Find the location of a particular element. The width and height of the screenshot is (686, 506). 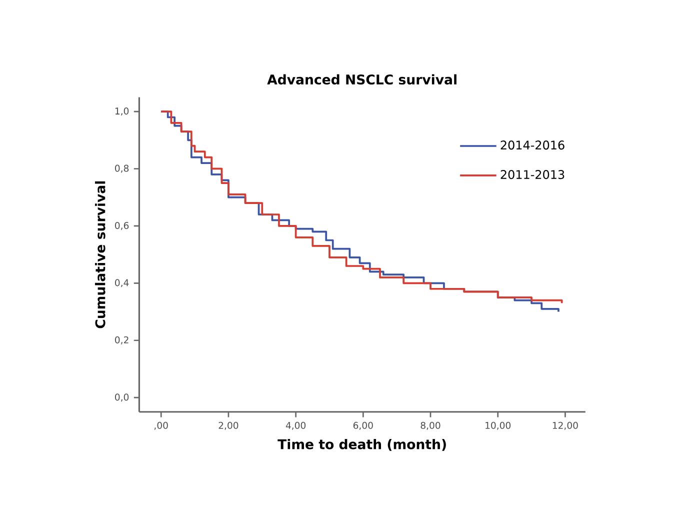

legend-label: 2014-2016 is located at coordinates (532, 145).